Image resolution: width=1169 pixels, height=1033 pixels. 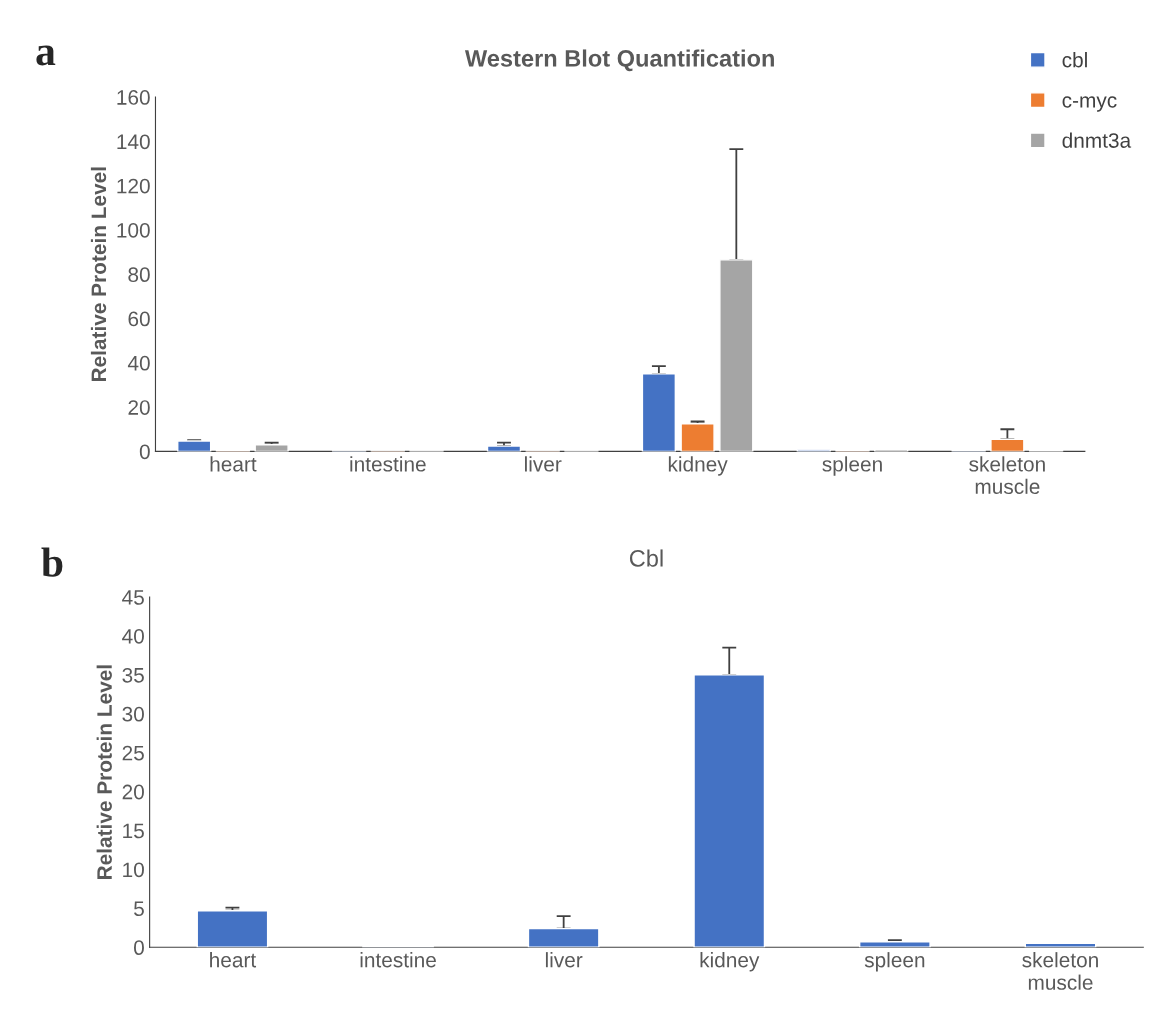 What do you see at coordinates (646, 558) in the screenshot?
I see `chart-title: Cbl` at bounding box center [646, 558].